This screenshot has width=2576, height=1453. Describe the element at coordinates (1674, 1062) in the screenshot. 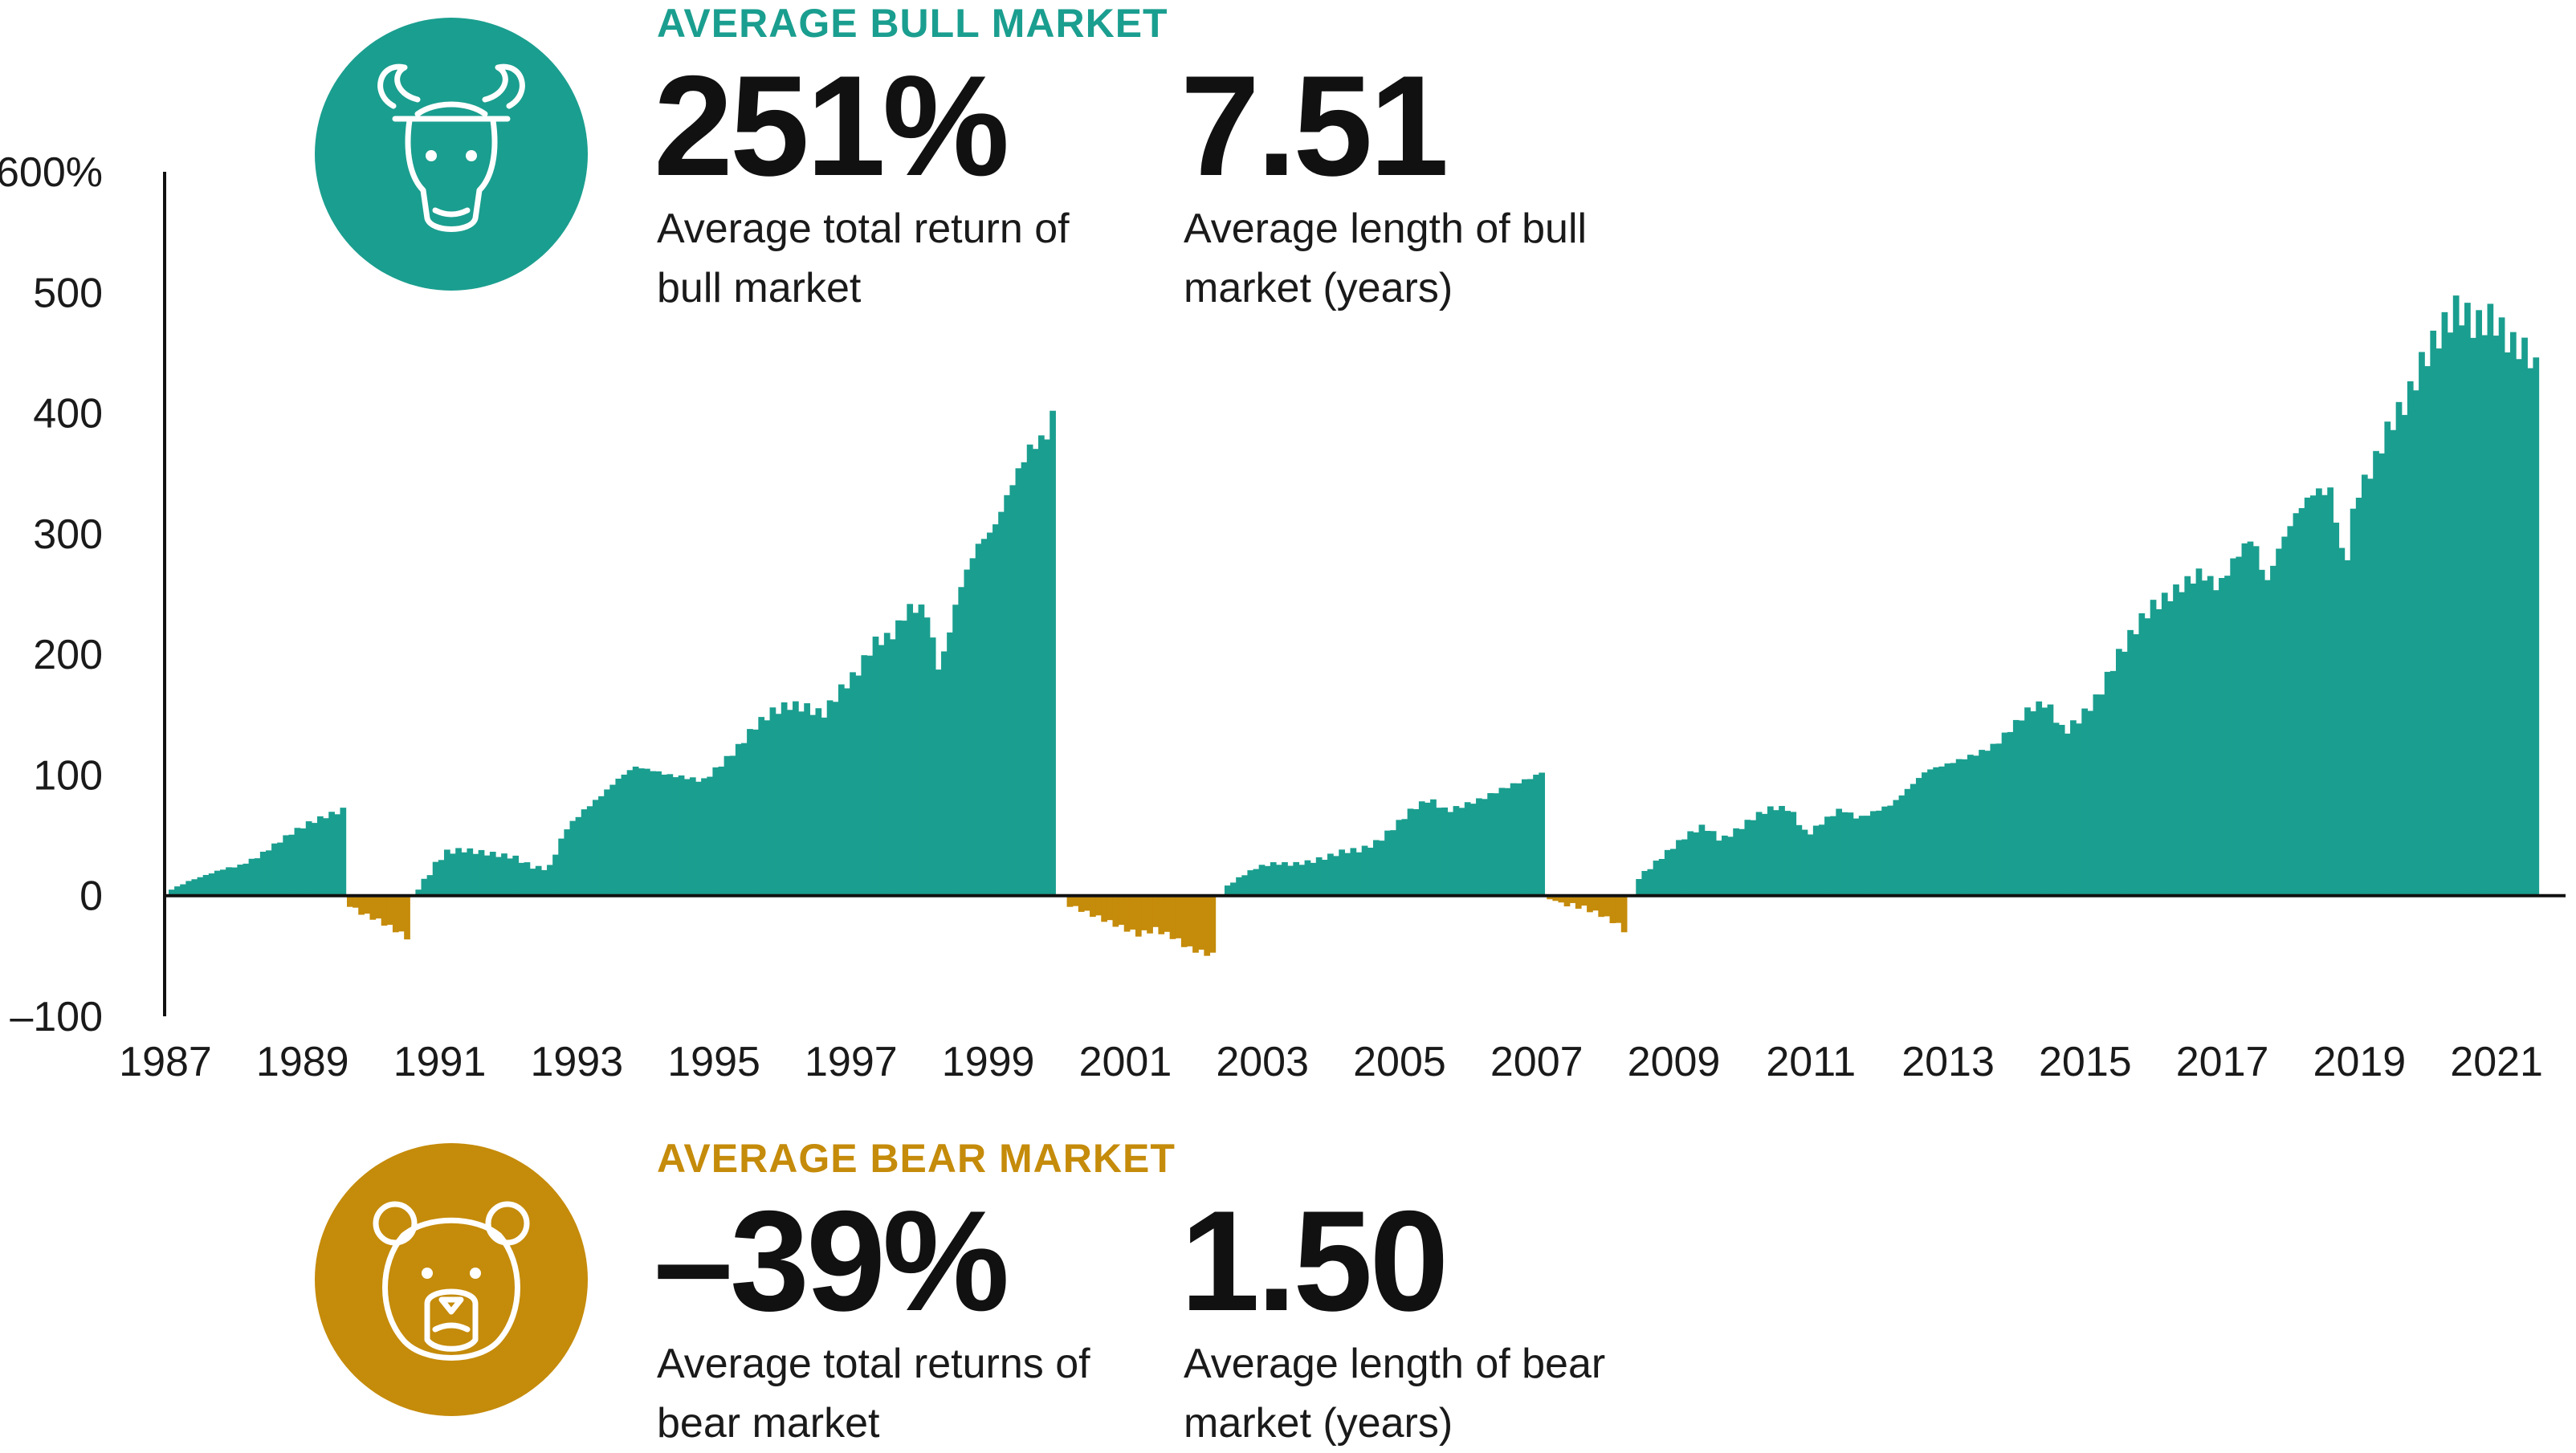

I see `x-tick-label: 2009` at that location.